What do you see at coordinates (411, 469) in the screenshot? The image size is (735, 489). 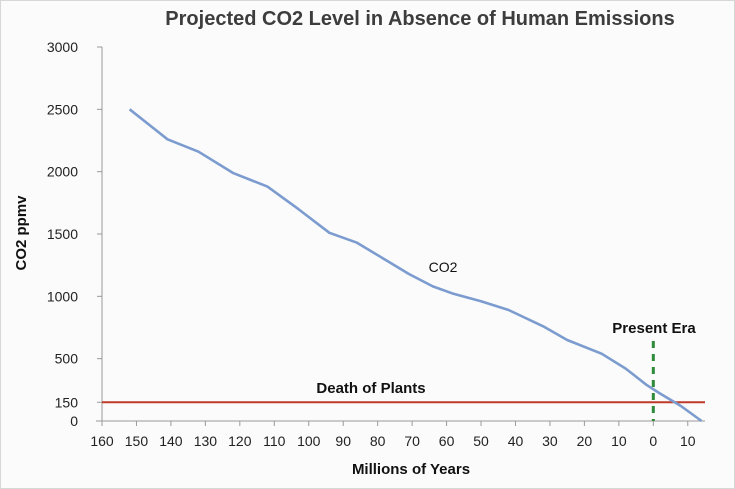 I see `x-axis-title: Millions of Years` at bounding box center [411, 469].